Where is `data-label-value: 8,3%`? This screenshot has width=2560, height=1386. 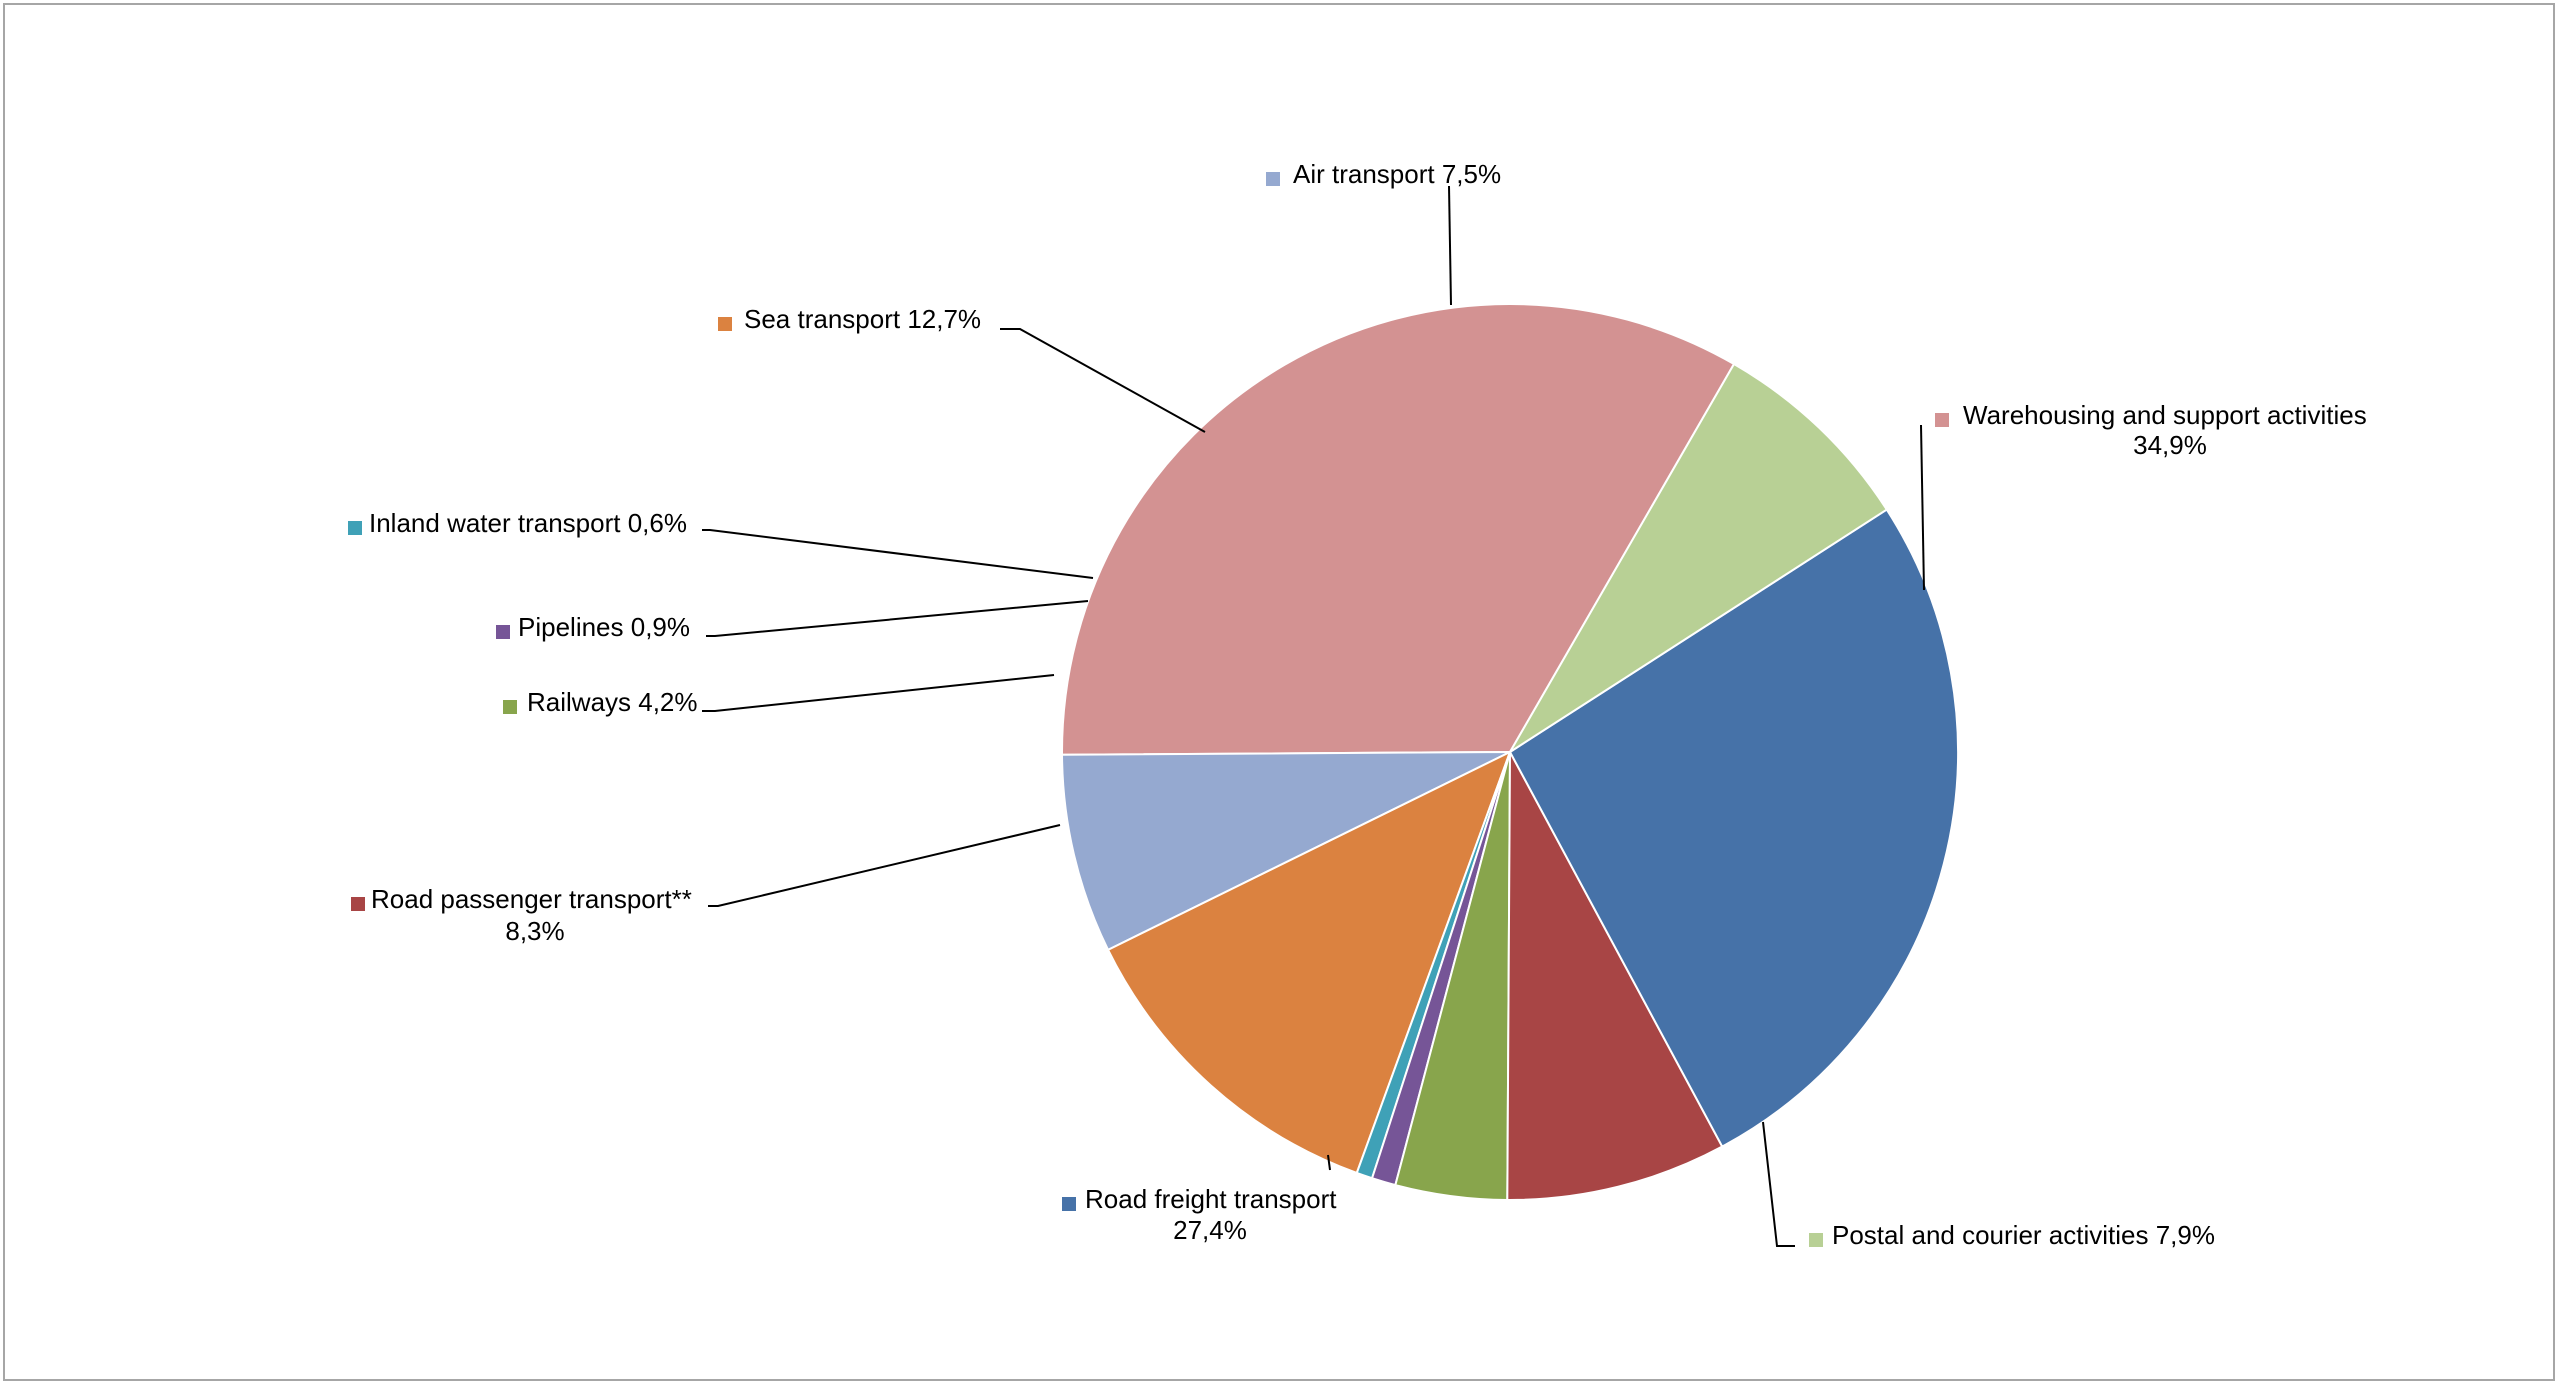 data-label-value: 8,3% is located at coordinates (534, 931).